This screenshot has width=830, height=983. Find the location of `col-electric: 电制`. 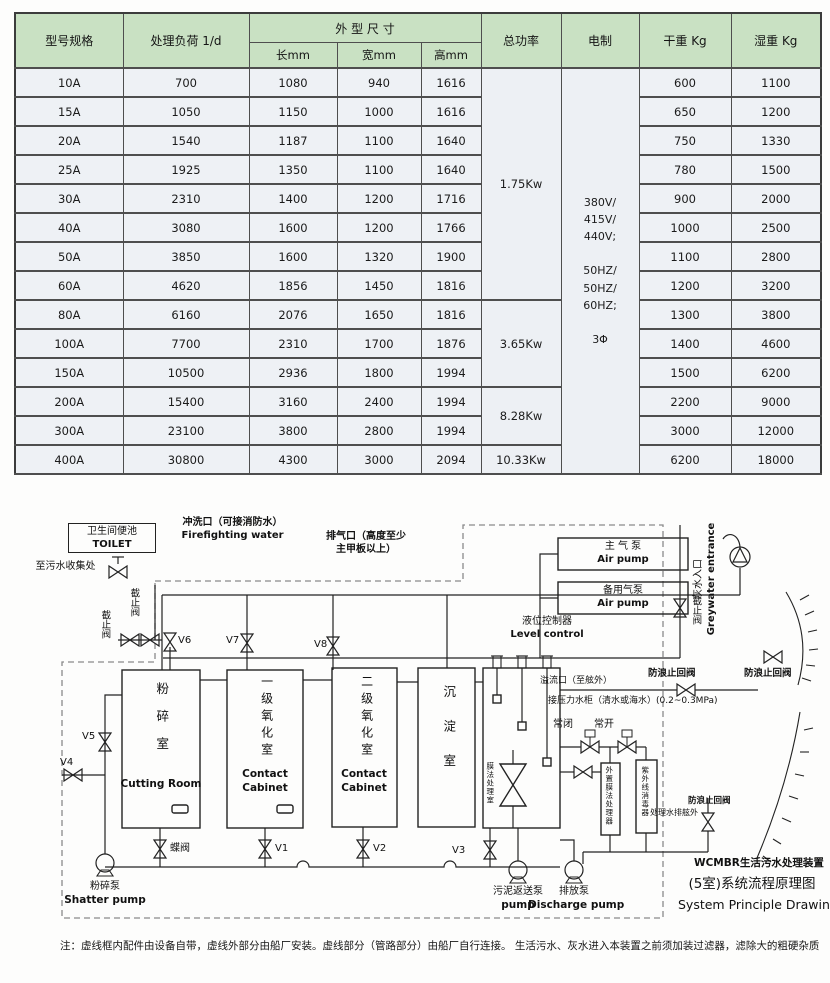

col-electric: 电制 is located at coordinates (600, 40).